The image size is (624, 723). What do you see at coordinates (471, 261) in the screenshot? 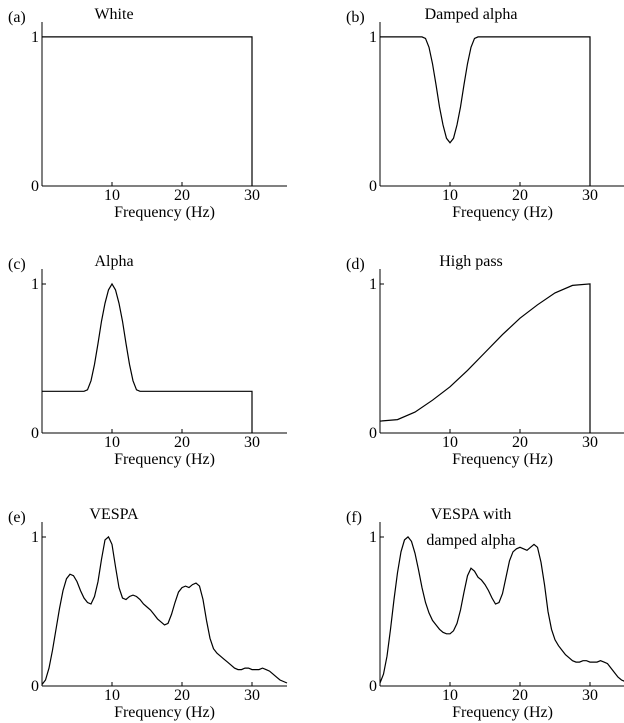
I see `chart-title: High pass` at bounding box center [471, 261].